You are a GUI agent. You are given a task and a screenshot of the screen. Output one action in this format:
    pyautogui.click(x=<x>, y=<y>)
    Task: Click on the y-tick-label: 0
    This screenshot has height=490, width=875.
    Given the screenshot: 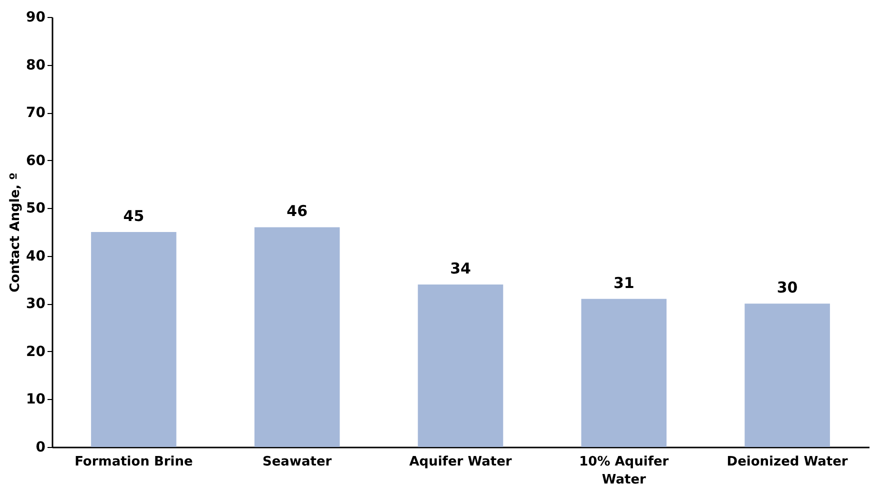 What is the action you would take?
    pyautogui.click(x=41, y=448)
    